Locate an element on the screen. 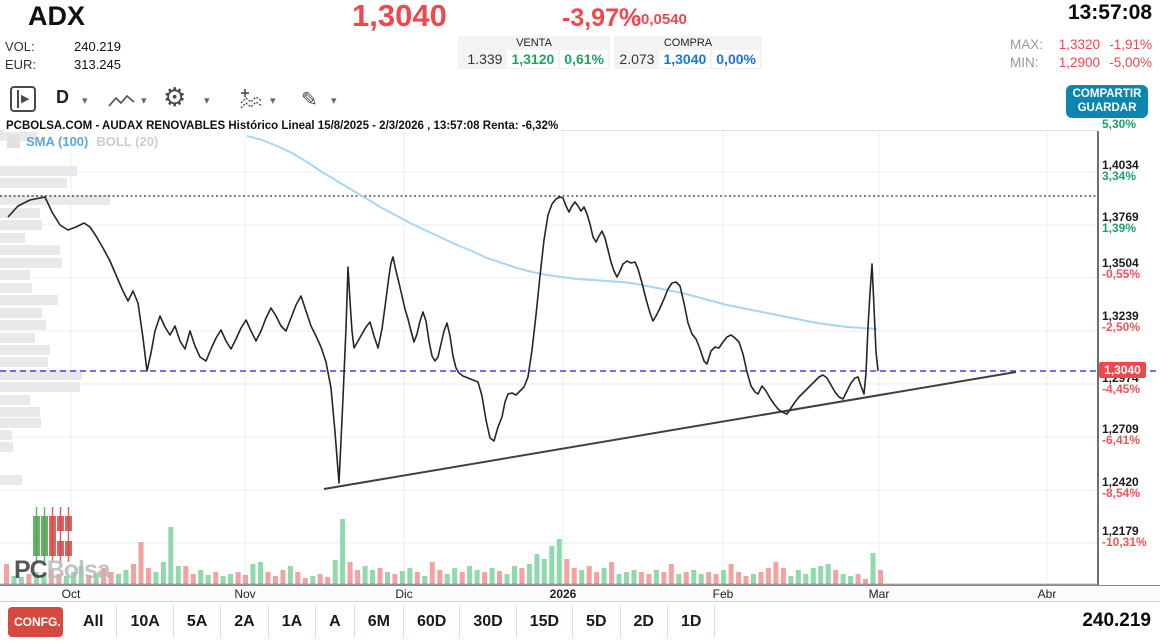 Image resolution: width=1160 pixels, height=643 pixels. min-price: 1,2900 is located at coordinates (1079, 62).